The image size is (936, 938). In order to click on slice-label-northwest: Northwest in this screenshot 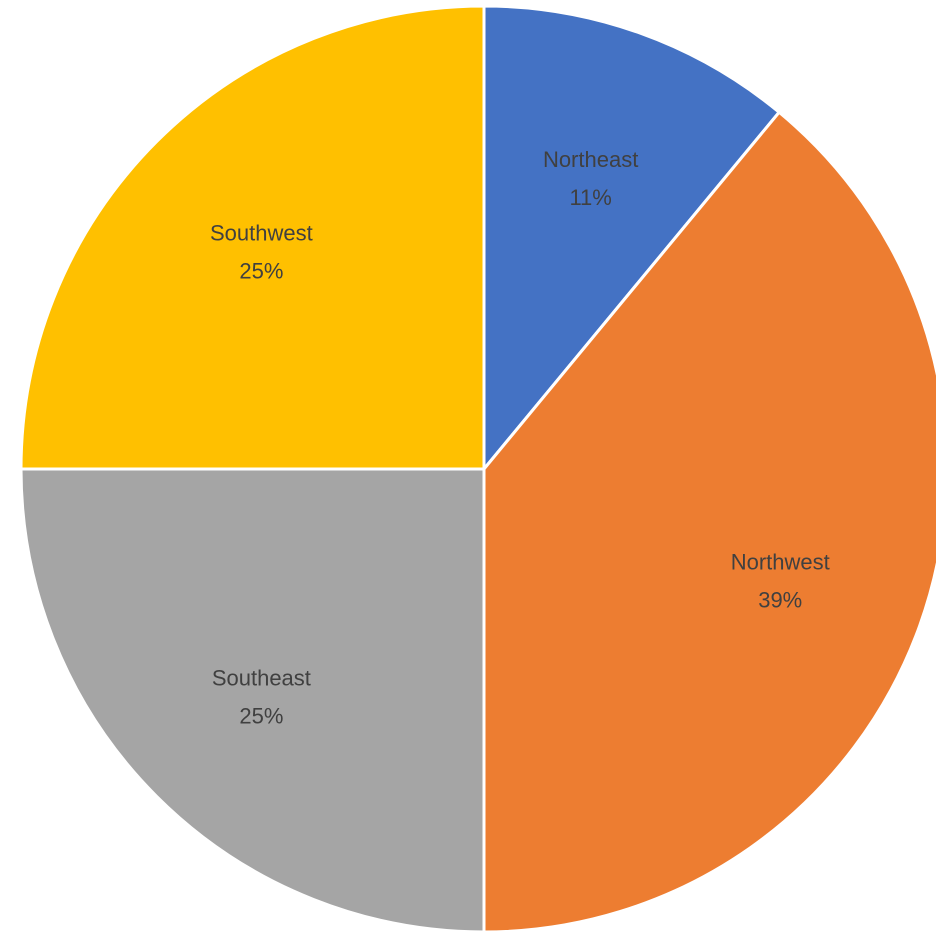, I will do `click(780, 562)`.